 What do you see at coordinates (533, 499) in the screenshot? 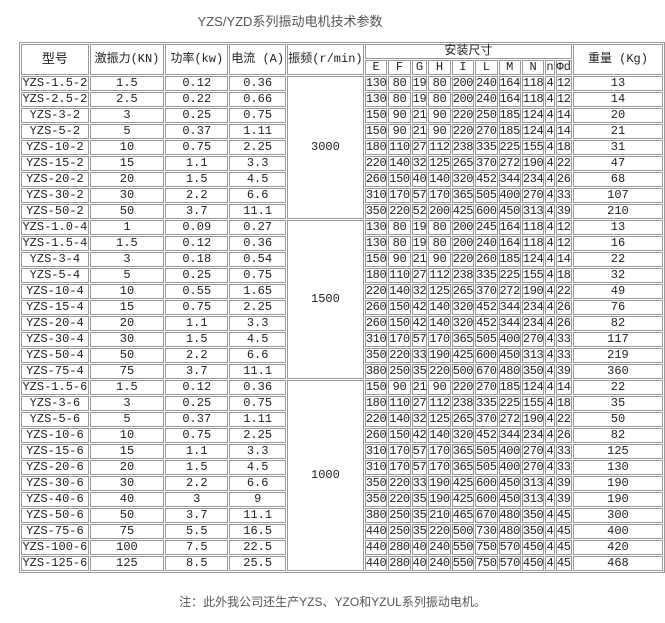
I see `value-cell: 313` at bounding box center [533, 499].